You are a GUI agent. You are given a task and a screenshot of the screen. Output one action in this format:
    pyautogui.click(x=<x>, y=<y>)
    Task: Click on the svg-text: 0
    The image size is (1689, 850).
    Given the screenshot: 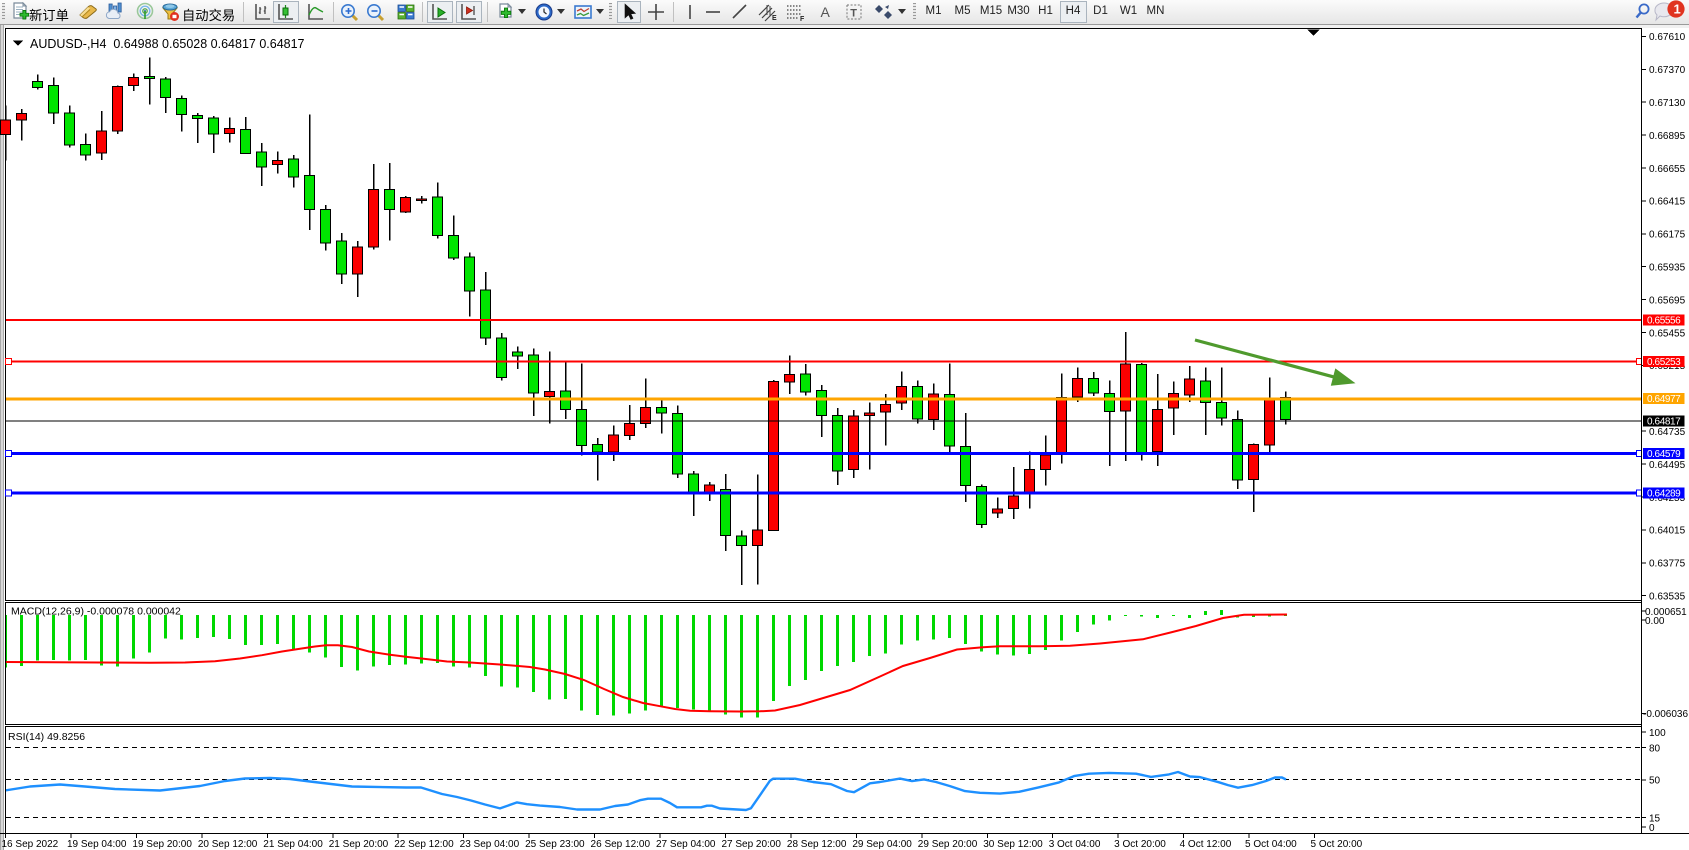 What is the action you would take?
    pyautogui.click(x=1652, y=828)
    